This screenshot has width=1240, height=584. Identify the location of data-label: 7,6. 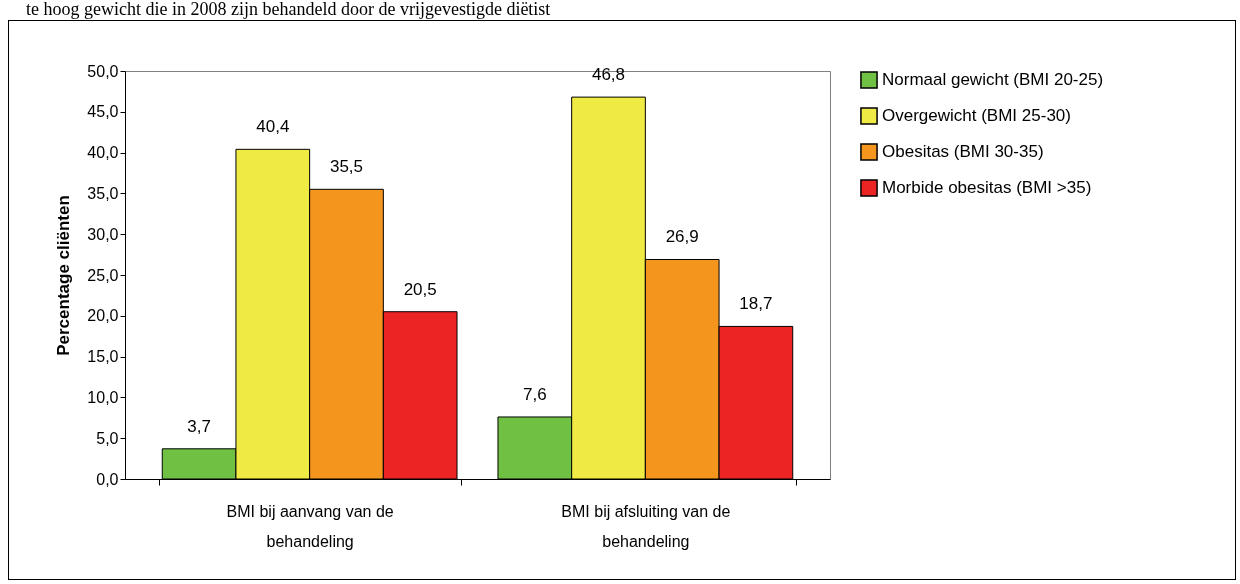
(535, 394).